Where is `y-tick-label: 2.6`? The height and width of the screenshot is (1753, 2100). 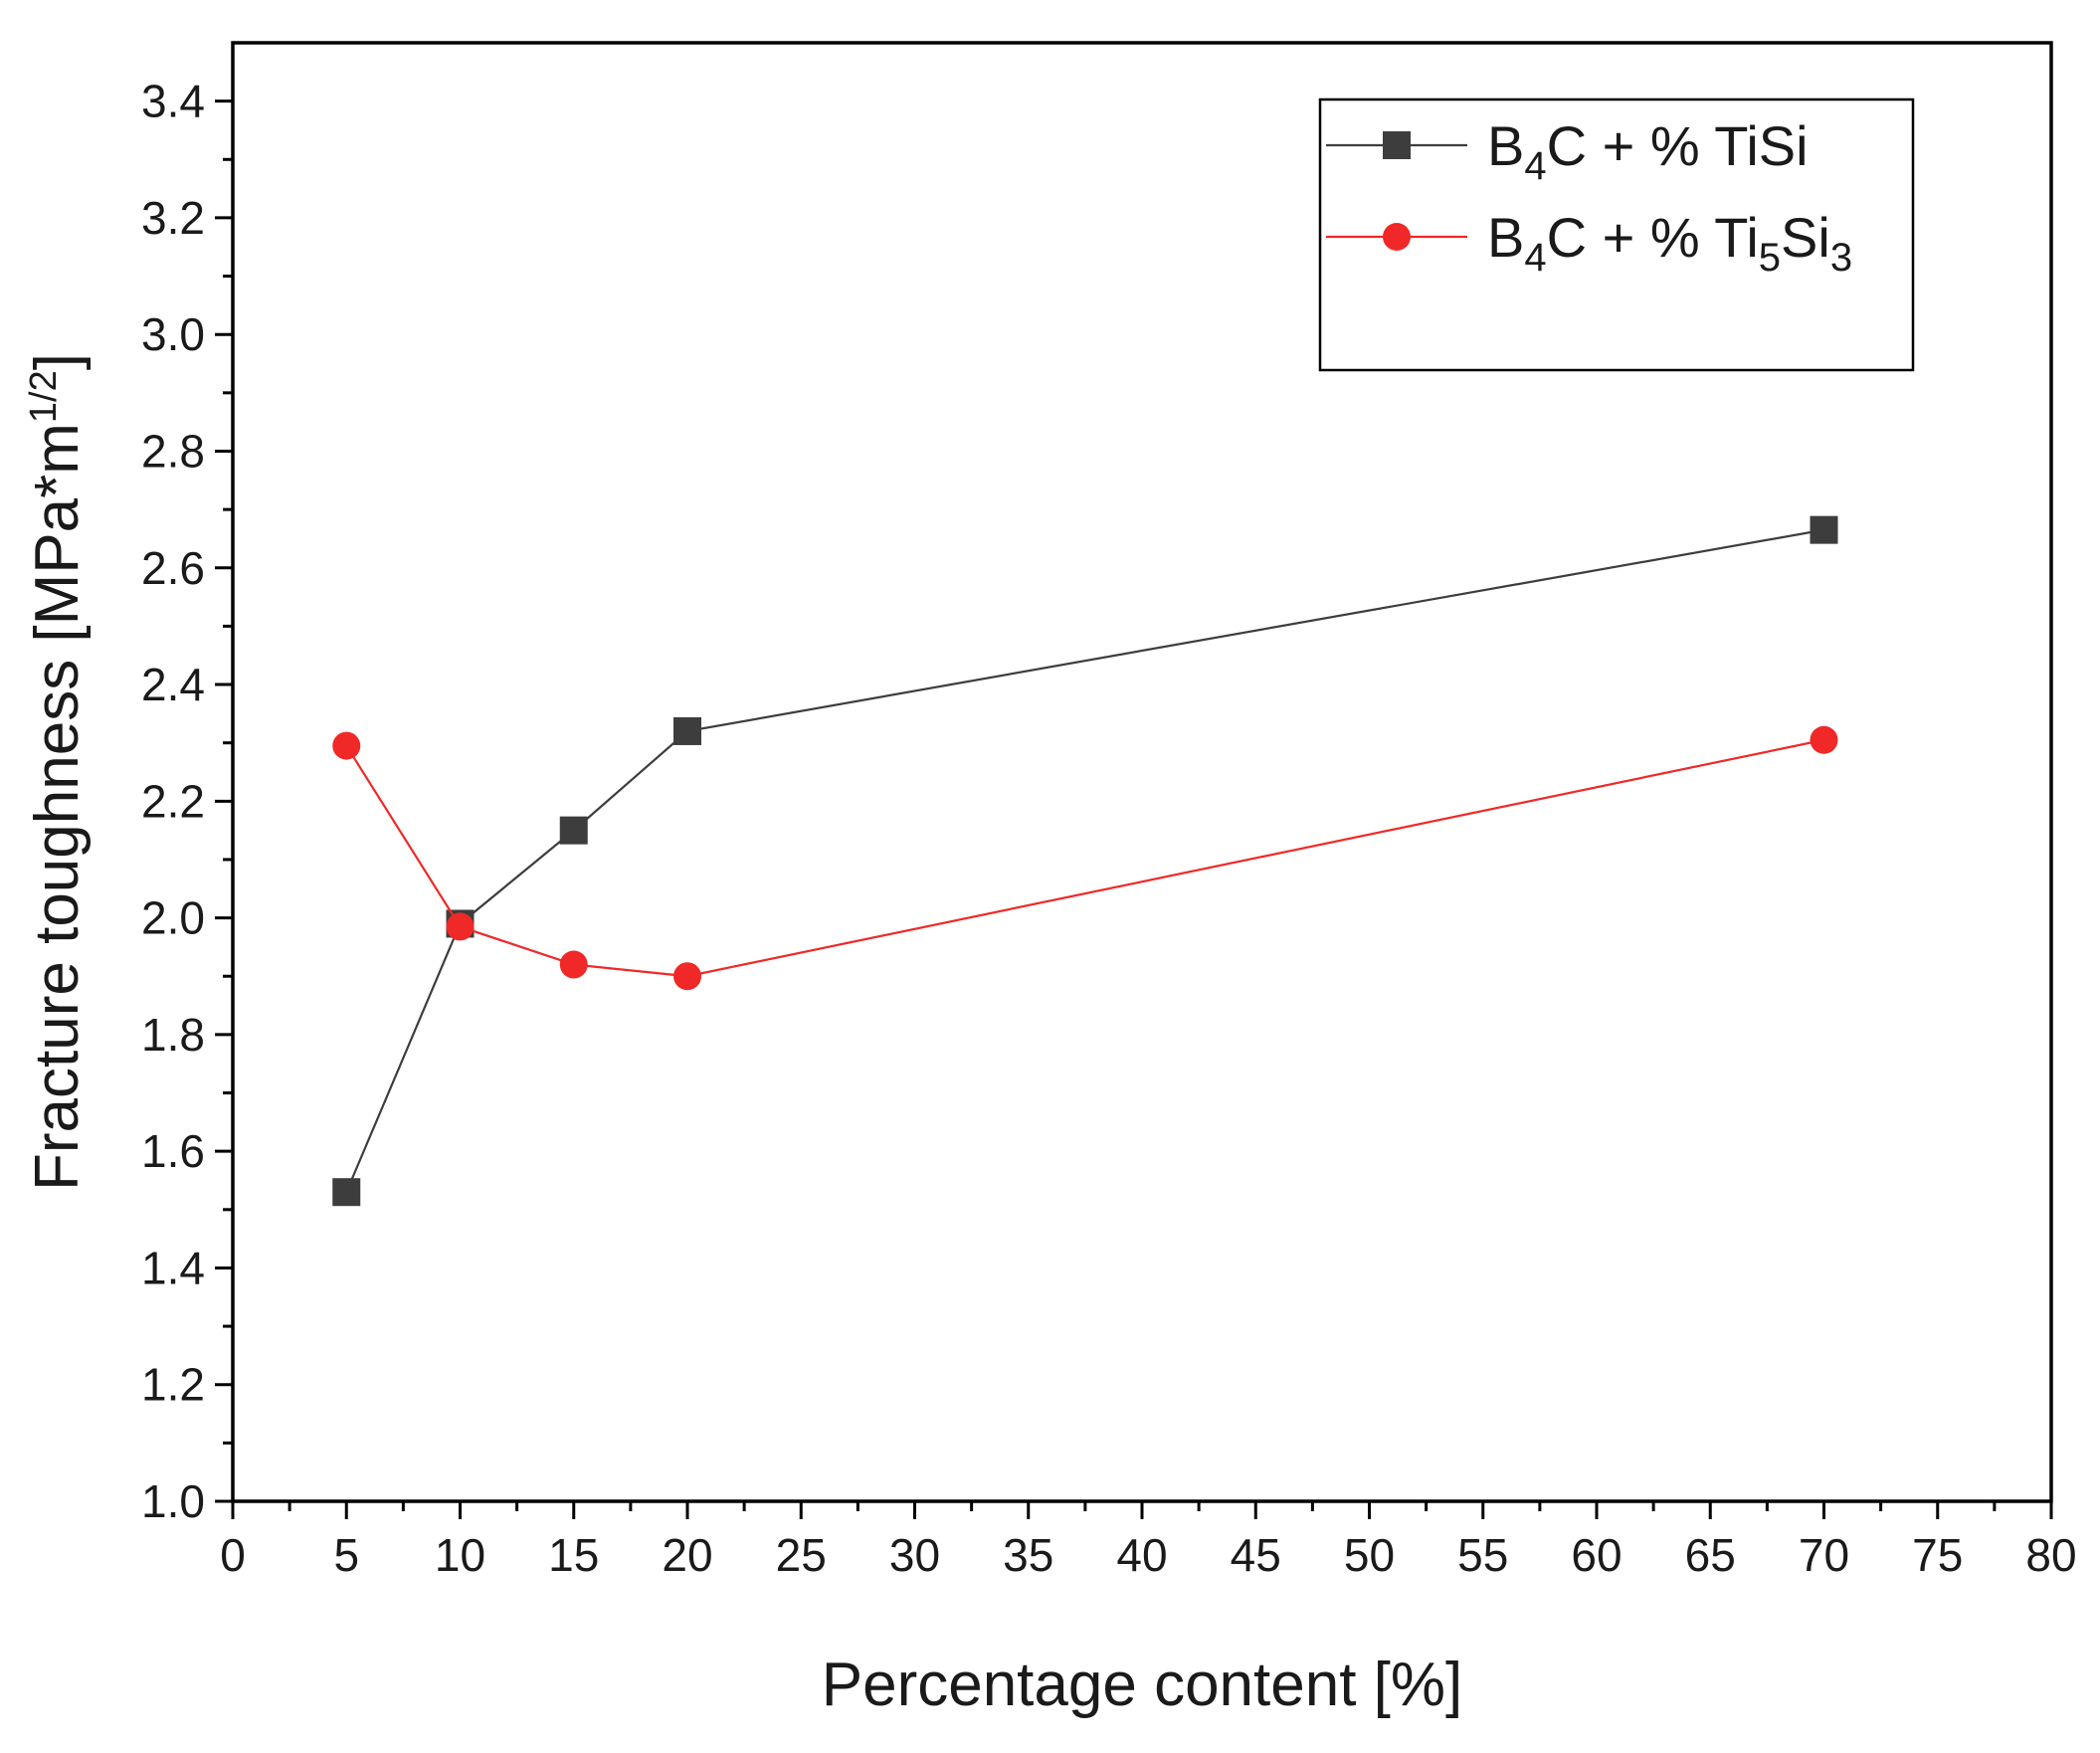 y-tick-label: 2.6 is located at coordinates (173, 568).